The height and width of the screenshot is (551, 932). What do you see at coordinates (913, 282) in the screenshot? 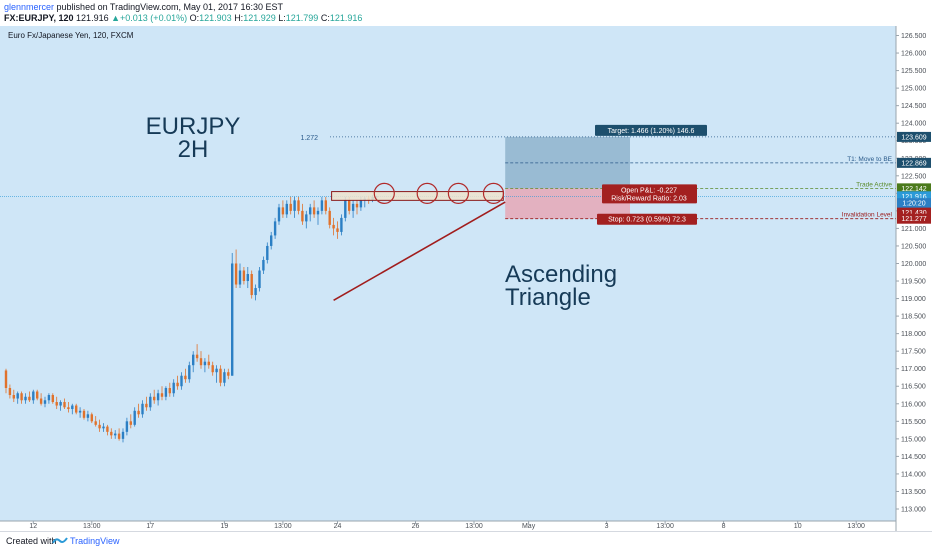
I see `price-tick-label: 119.500` at bounding box center [913, 282].